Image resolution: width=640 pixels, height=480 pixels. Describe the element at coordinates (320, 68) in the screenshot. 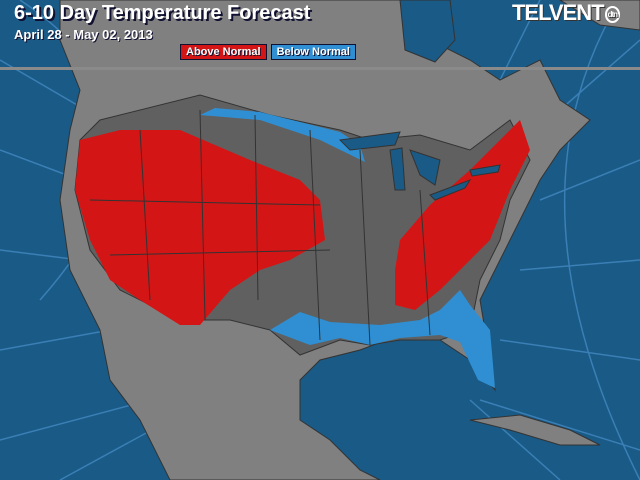

I see `header-divider` at that location.